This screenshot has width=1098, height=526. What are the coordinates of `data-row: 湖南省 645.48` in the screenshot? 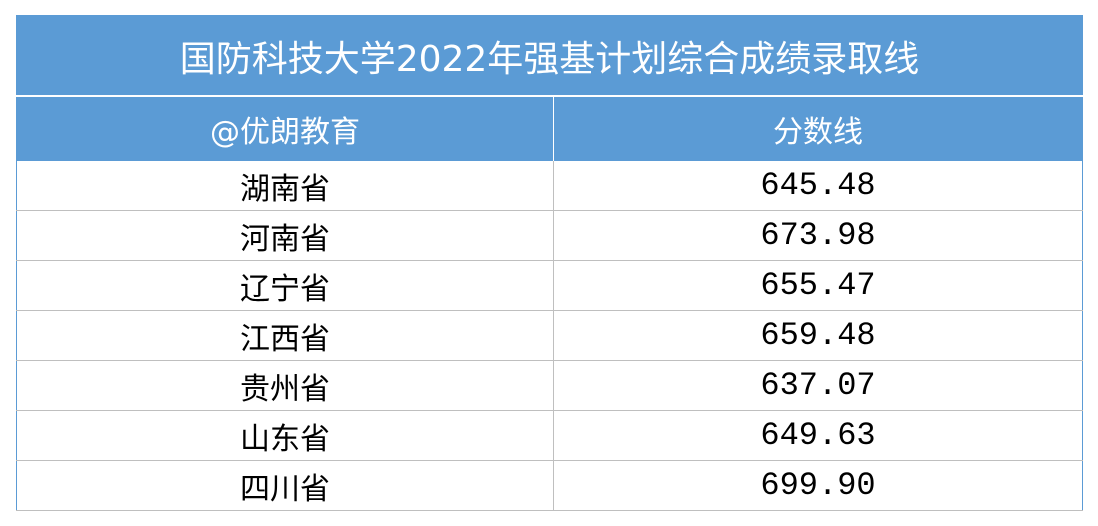 It's located at (549, 186).